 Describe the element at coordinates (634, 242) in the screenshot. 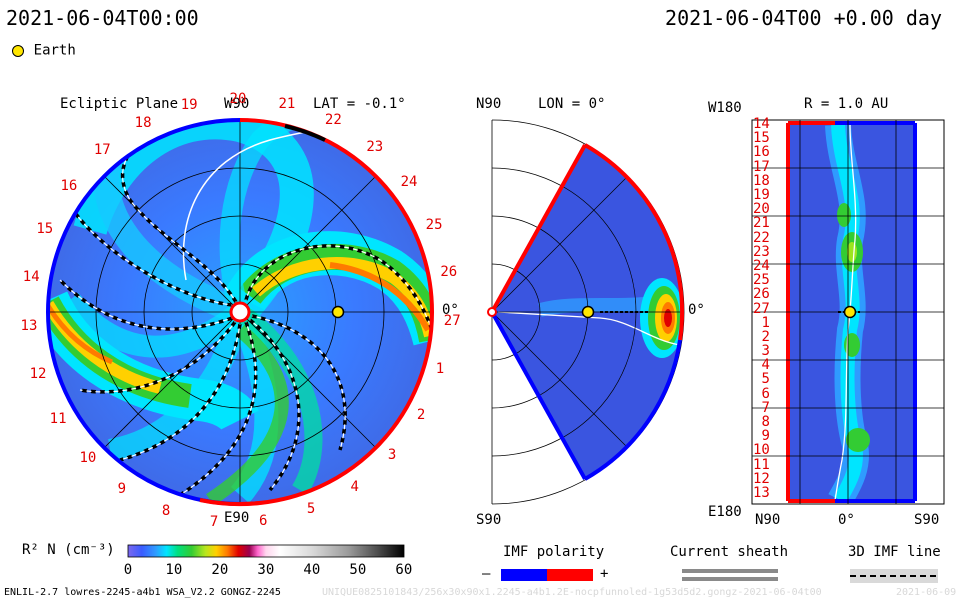

I see `meridional-rim-positive` at that location.